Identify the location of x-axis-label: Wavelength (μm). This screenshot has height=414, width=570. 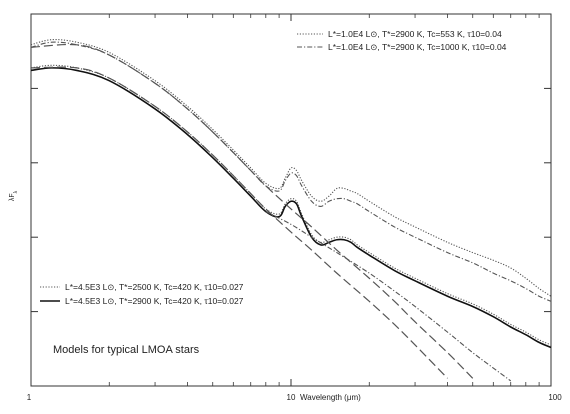
(330, 397).